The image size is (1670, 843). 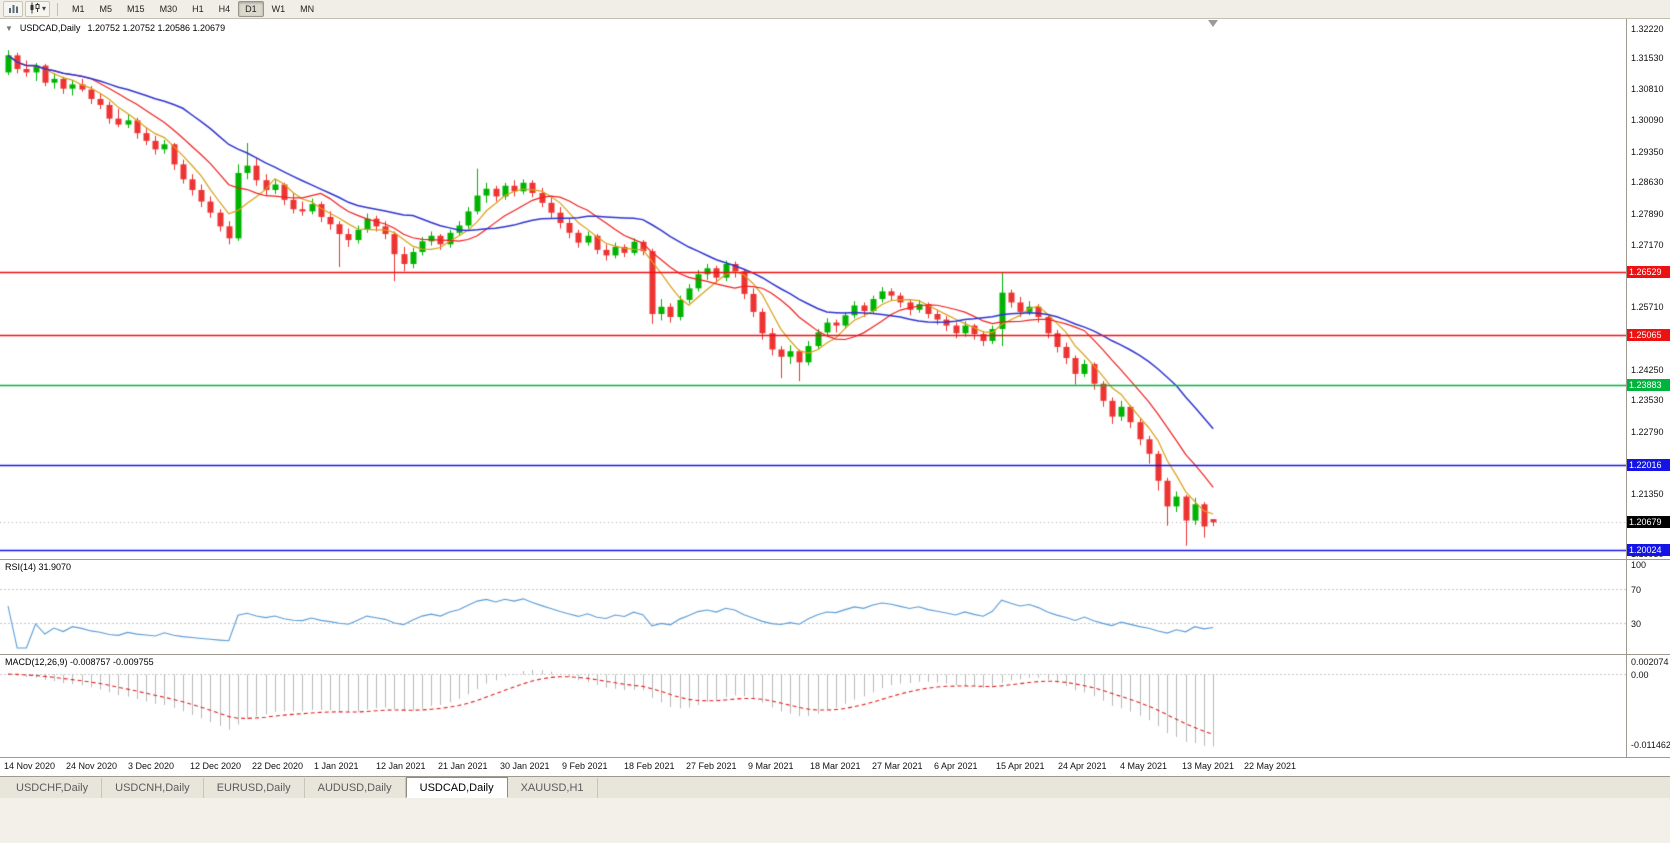 What do you see at coordinates (1647, 182) in the screenshot?
I see `price-axis-label: 1.28630` at bounding box center [1647, 182].